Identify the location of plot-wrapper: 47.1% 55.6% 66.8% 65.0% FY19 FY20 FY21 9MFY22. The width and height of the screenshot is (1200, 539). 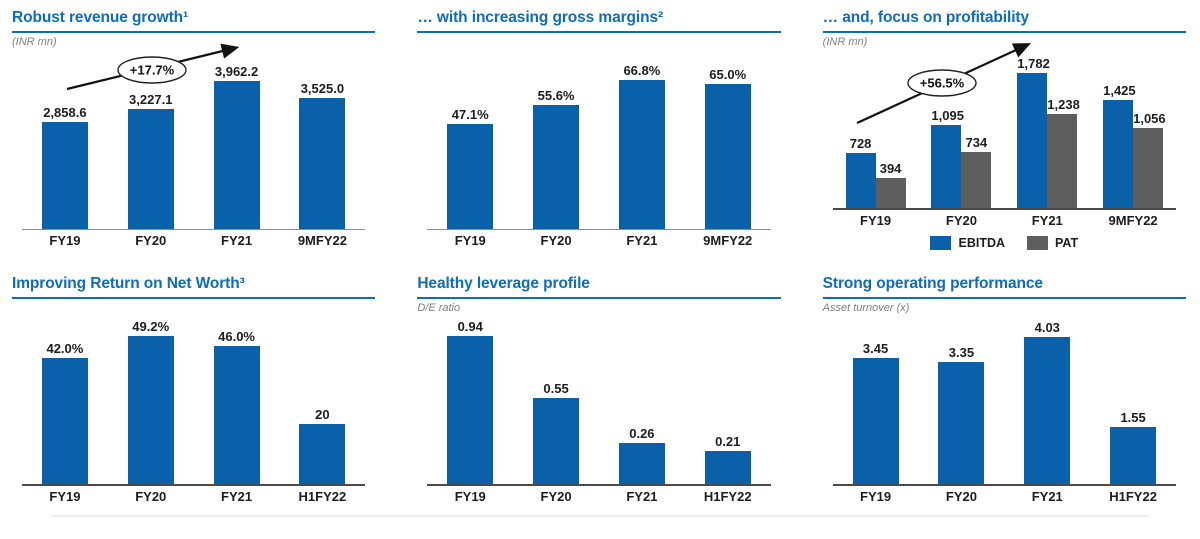
(598, 149).